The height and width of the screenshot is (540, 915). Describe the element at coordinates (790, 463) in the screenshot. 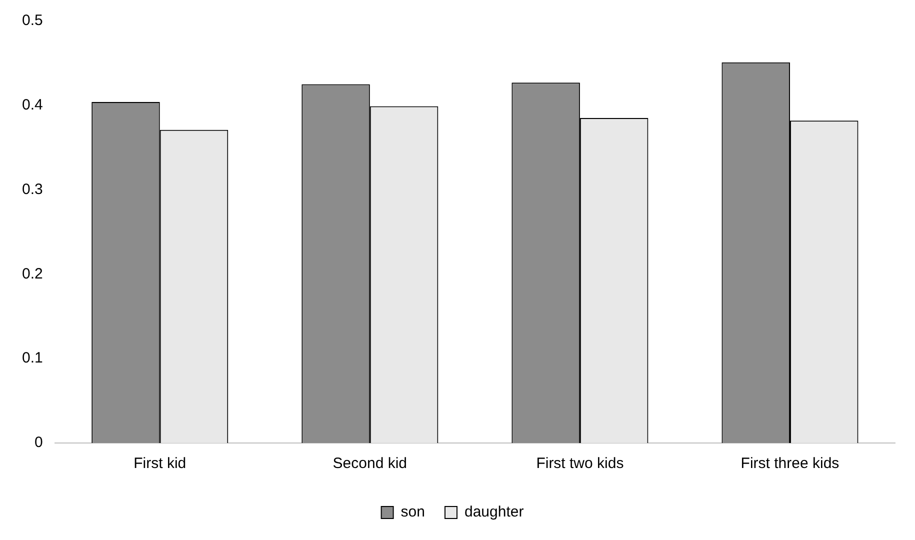

I see `x-tick-label: First three kids` at that location.